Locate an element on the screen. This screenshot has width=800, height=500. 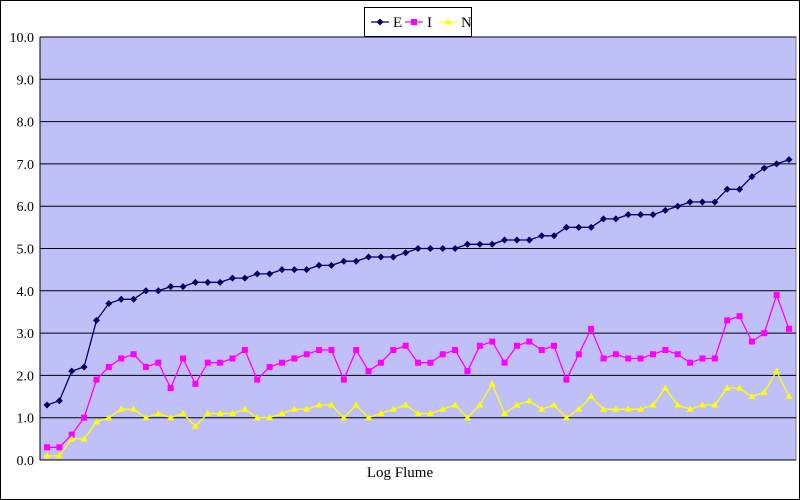
y-tick-label: 0.0 is located at coordinates (26, 461).